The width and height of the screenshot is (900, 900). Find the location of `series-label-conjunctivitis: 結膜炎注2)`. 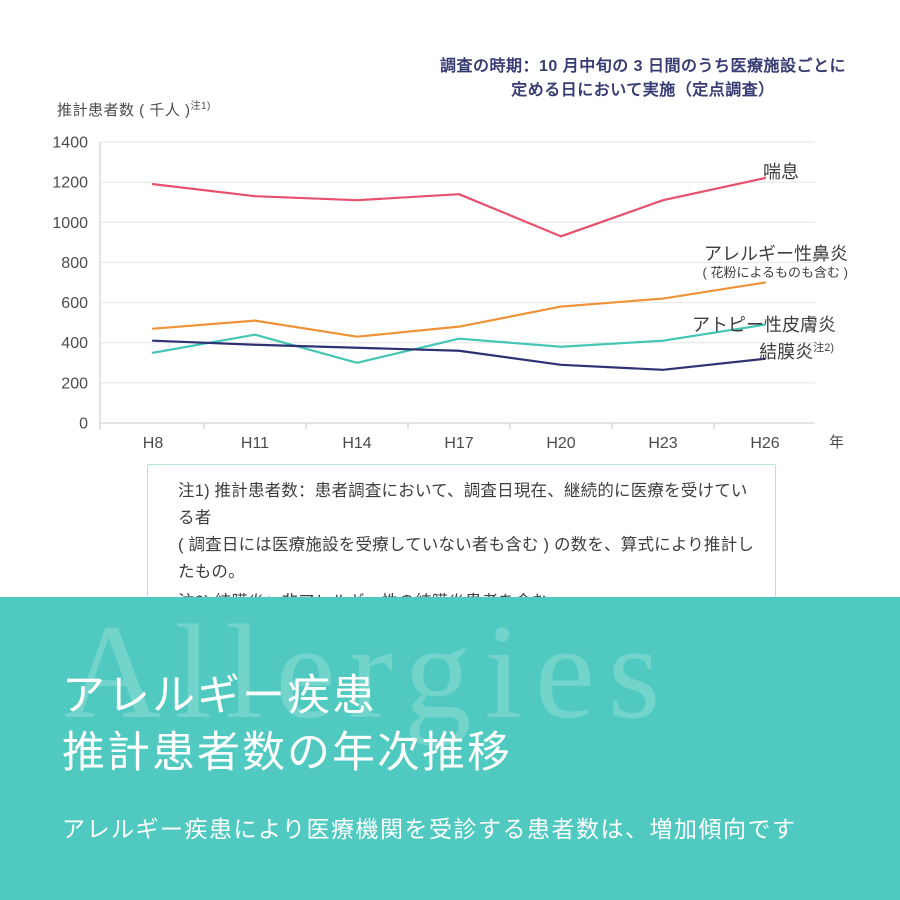

series-label-conjunctivitis: 結膜炎注2) is located at coordinates (796, 351).